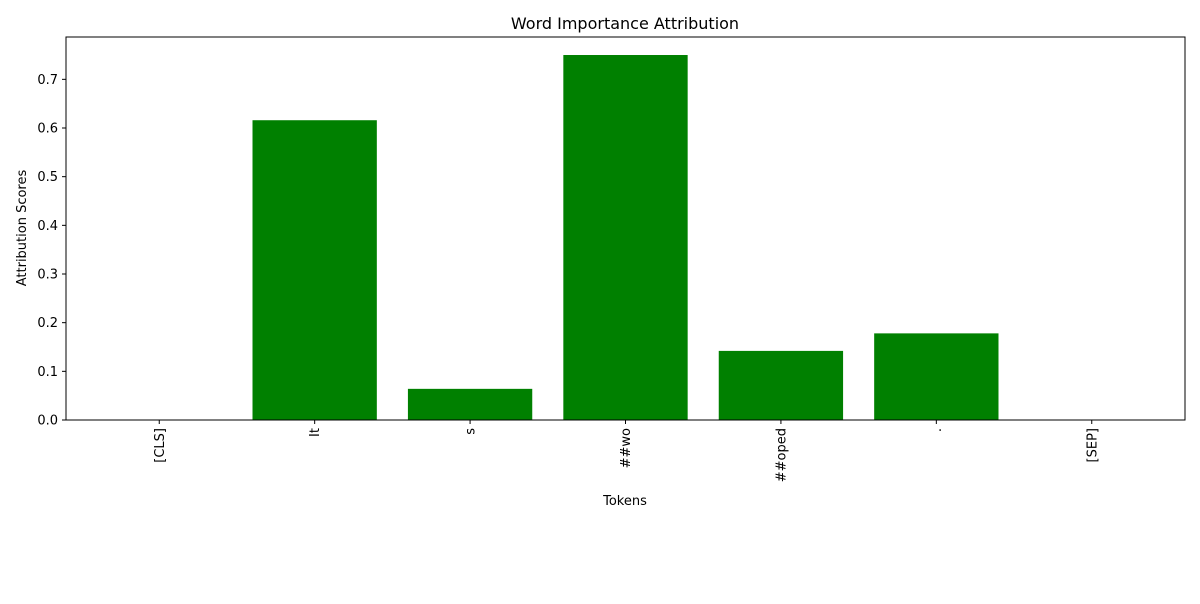  I want to click on x-tick-label-3: ##wo, so click(626, 448).